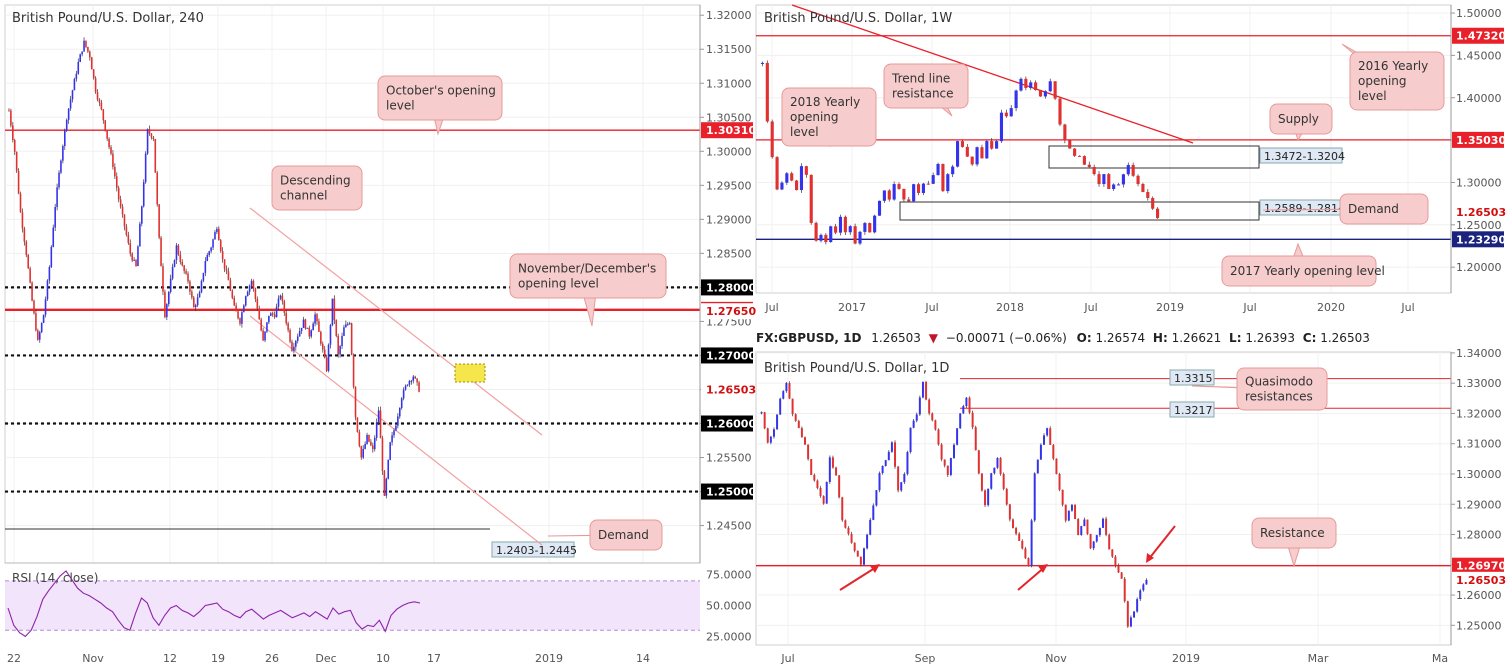 The width and height of the screenshot is (1508, 670). Describe the element at coordinates (1479, 98) in the screenshot. I see `y-tick-label: 1.40000` at that location.